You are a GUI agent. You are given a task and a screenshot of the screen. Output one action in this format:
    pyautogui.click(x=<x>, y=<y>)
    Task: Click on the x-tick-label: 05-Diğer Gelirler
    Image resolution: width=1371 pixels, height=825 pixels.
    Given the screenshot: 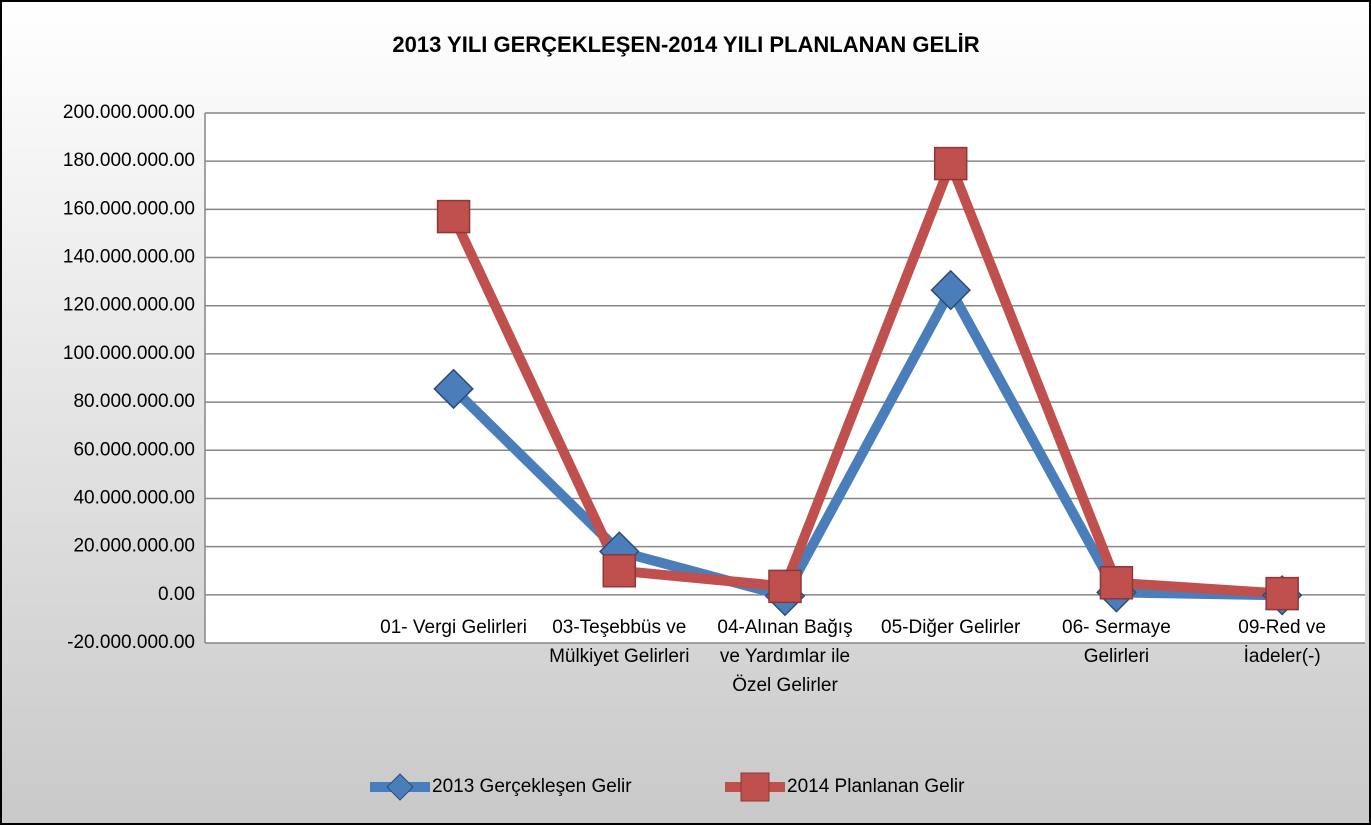 What is the action you would take?
    pyautogui.click(x=951, y=627)
    